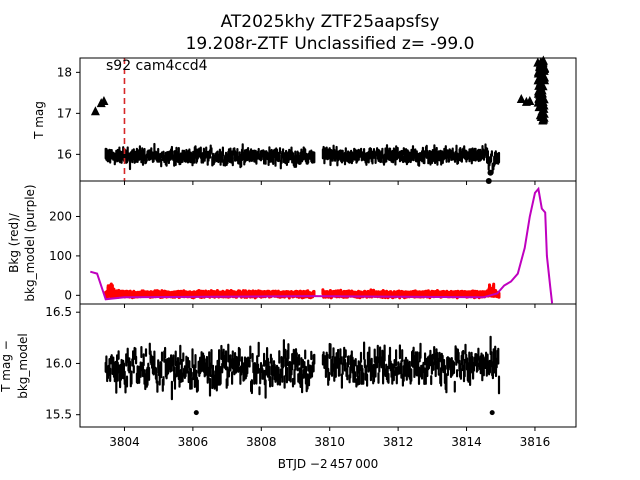 This screenshot has height=480, width=640. What do you see at coordinates (64, 72) in the screenshot?
I see `y-tick-label: 18` at bounding box center [64, 72].